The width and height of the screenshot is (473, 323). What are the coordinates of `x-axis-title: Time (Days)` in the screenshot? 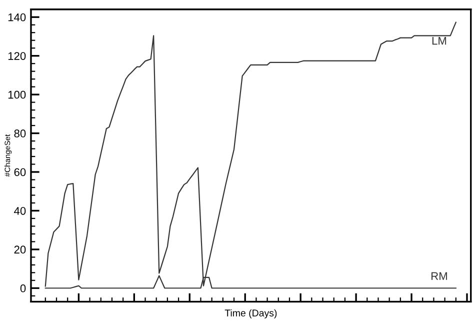 It's located at (250, 313).